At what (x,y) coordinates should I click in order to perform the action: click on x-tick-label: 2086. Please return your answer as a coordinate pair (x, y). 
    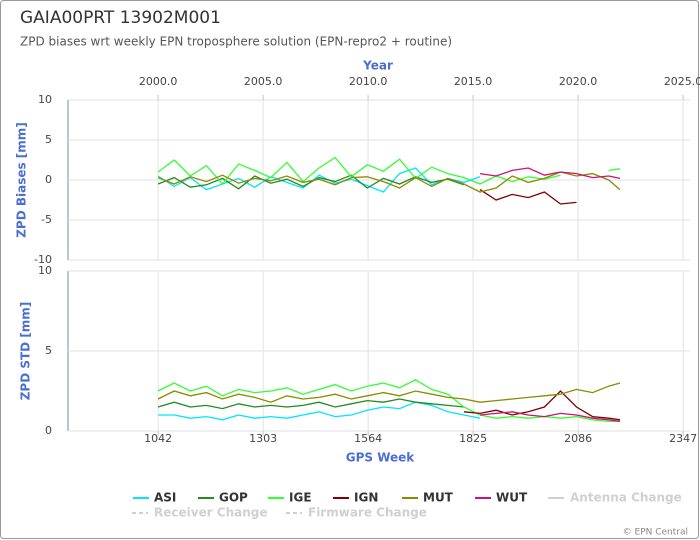
    Looking at the image, I should click on (578, 438).